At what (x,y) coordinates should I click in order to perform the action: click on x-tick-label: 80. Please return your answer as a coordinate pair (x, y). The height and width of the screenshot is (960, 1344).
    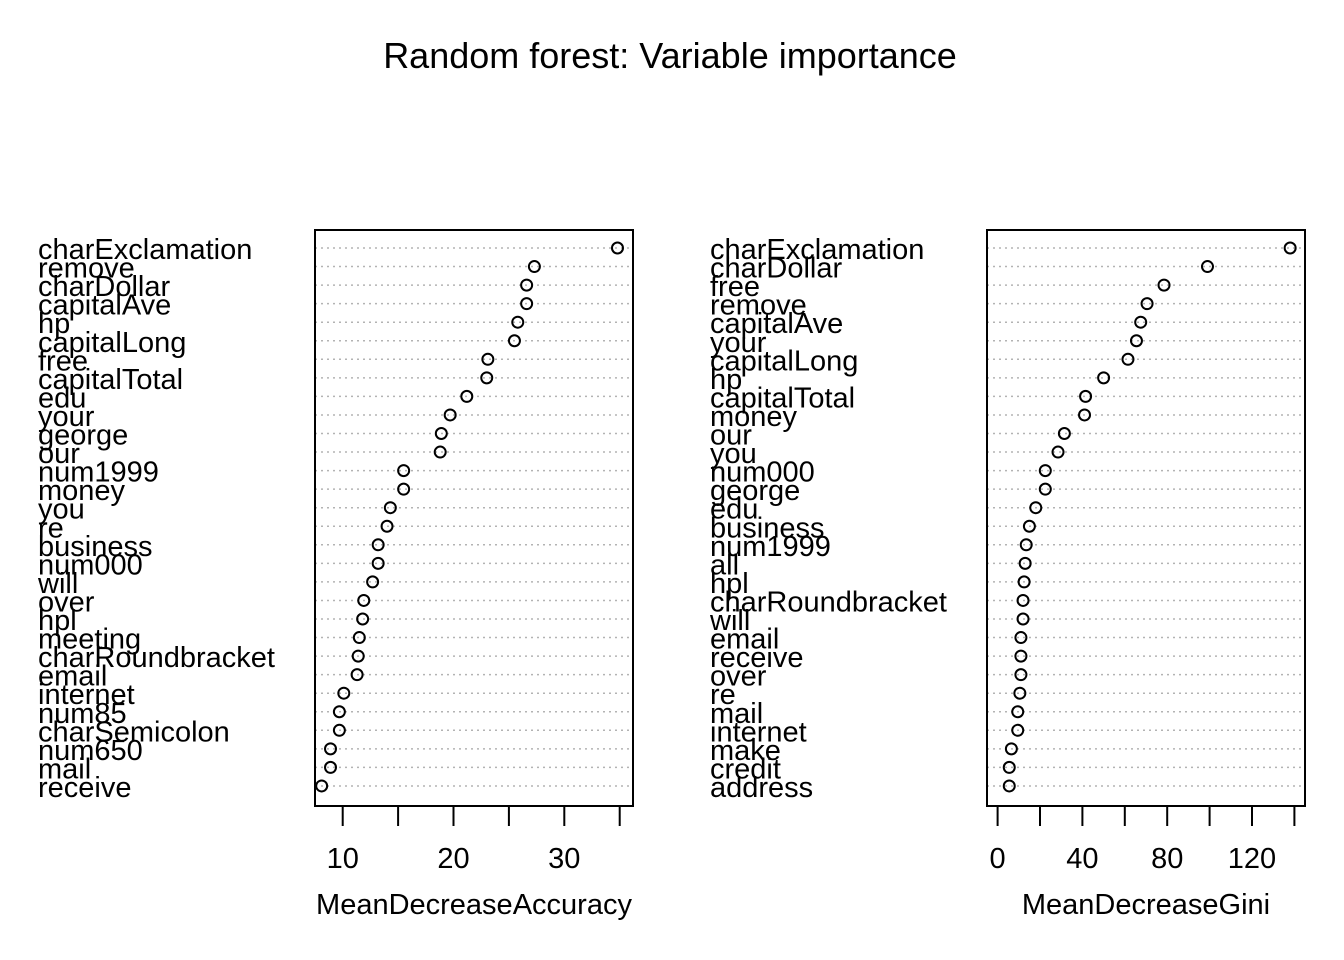
    Looking at the image, I should click on (1167, 859).